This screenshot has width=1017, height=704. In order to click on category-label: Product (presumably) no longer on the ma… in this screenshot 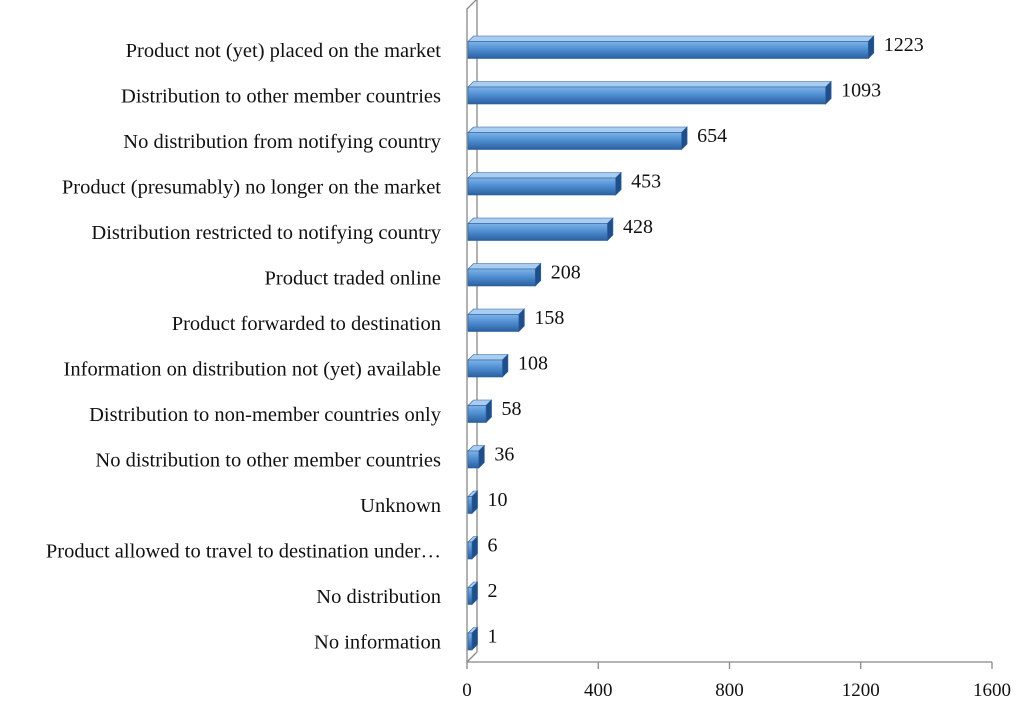, I will do `click(251, 188)`.